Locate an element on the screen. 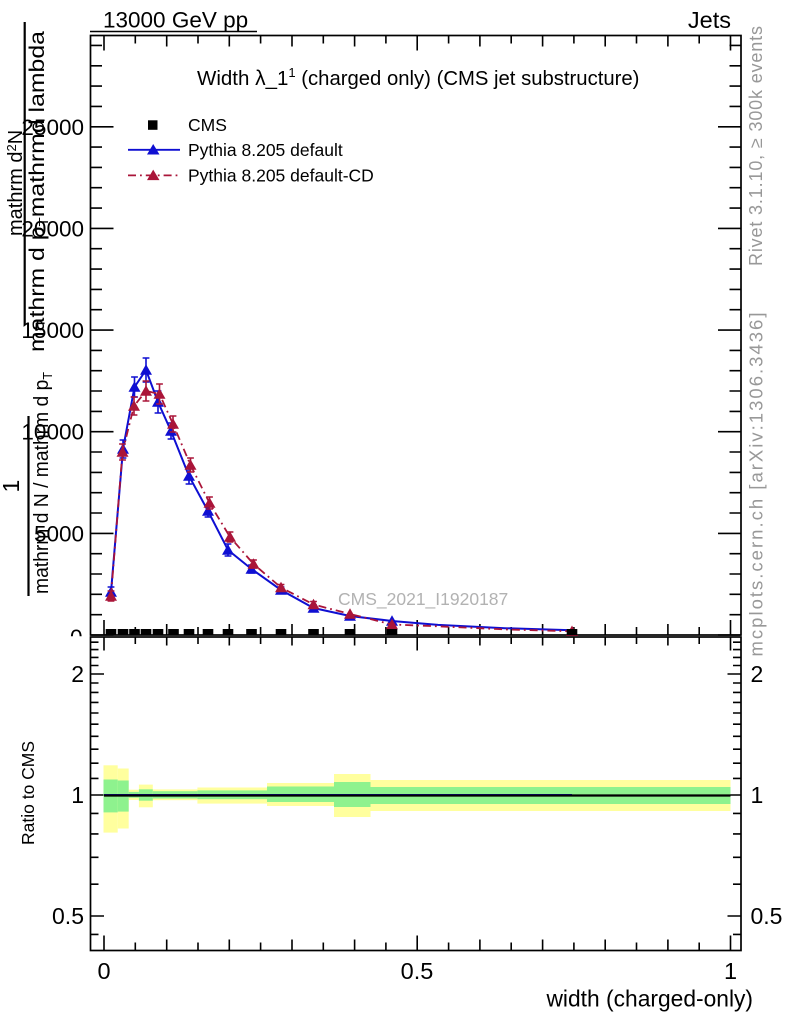 This screenshot has width=786, height=1029. svg-text: 15000 is located at coordinates (52, 330).